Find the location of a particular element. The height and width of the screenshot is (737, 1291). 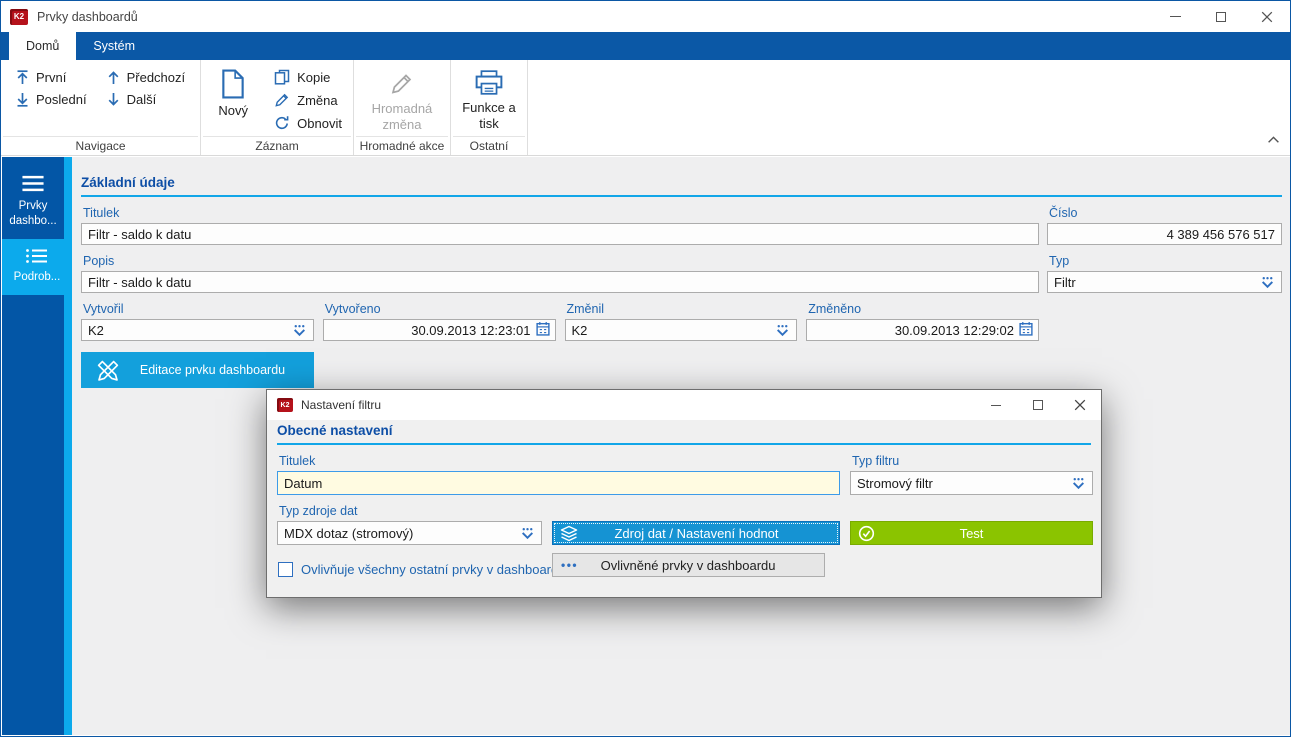

ribbon-group-hromadne-akce: Hromadná změna Hromadné akce is located at coordinates (402, 107).